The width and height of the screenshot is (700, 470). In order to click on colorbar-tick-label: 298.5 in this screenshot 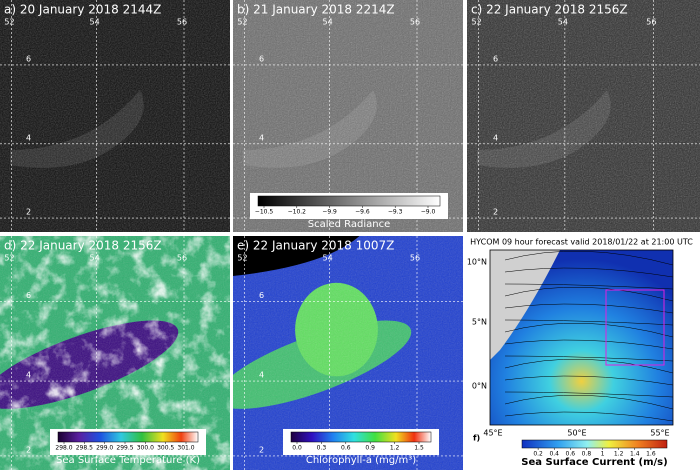, I will do `click(84, 448)`.